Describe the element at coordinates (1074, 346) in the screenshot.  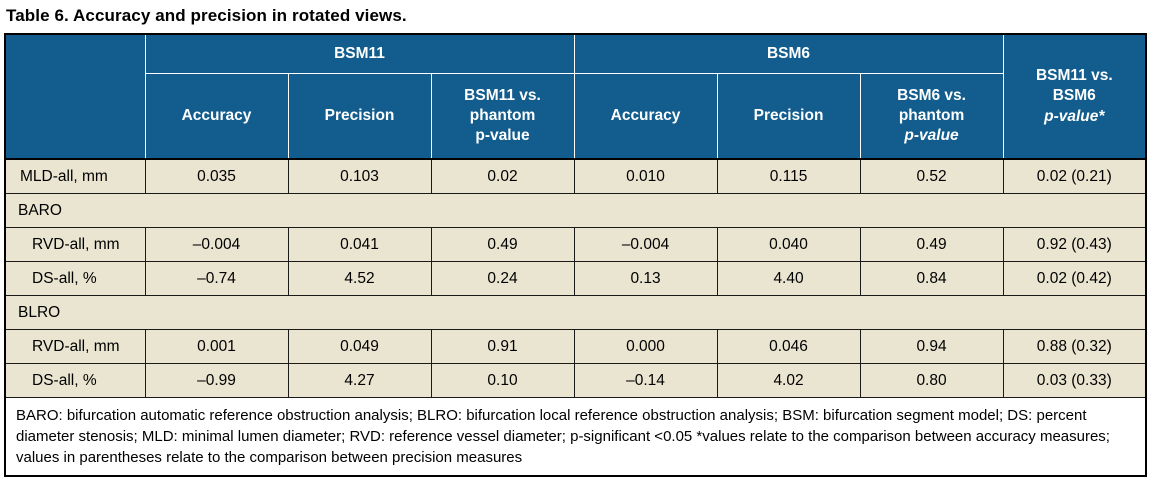
I see `cell-value: 0.88 (0.32)` at that location.